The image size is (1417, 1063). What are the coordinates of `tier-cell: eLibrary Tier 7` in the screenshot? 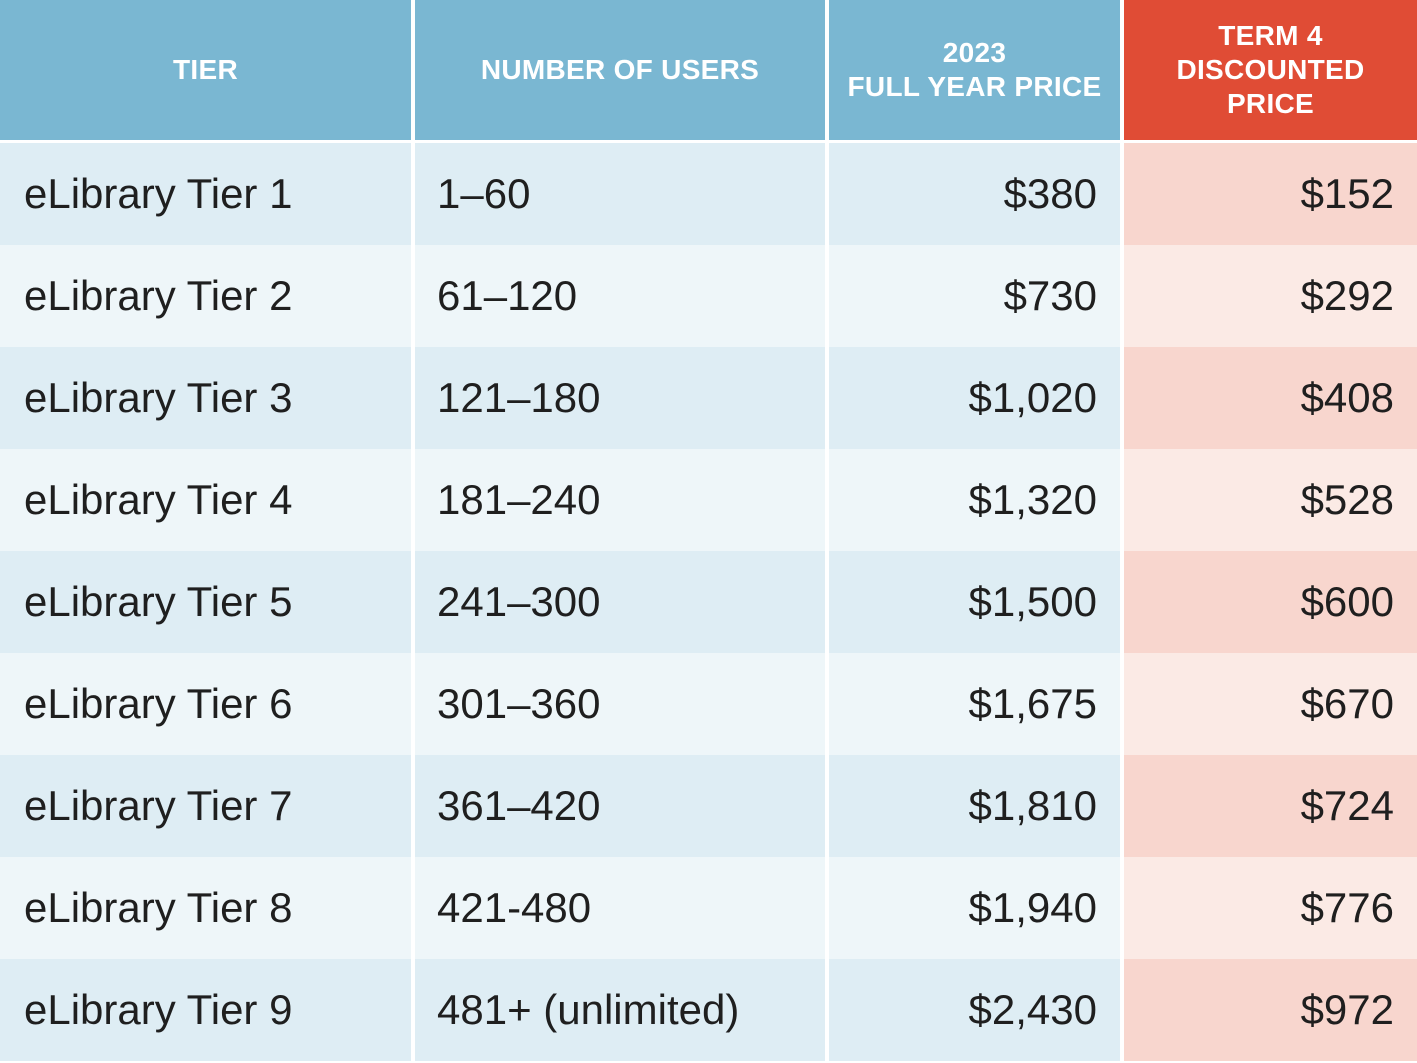 It's located at (205, 806).